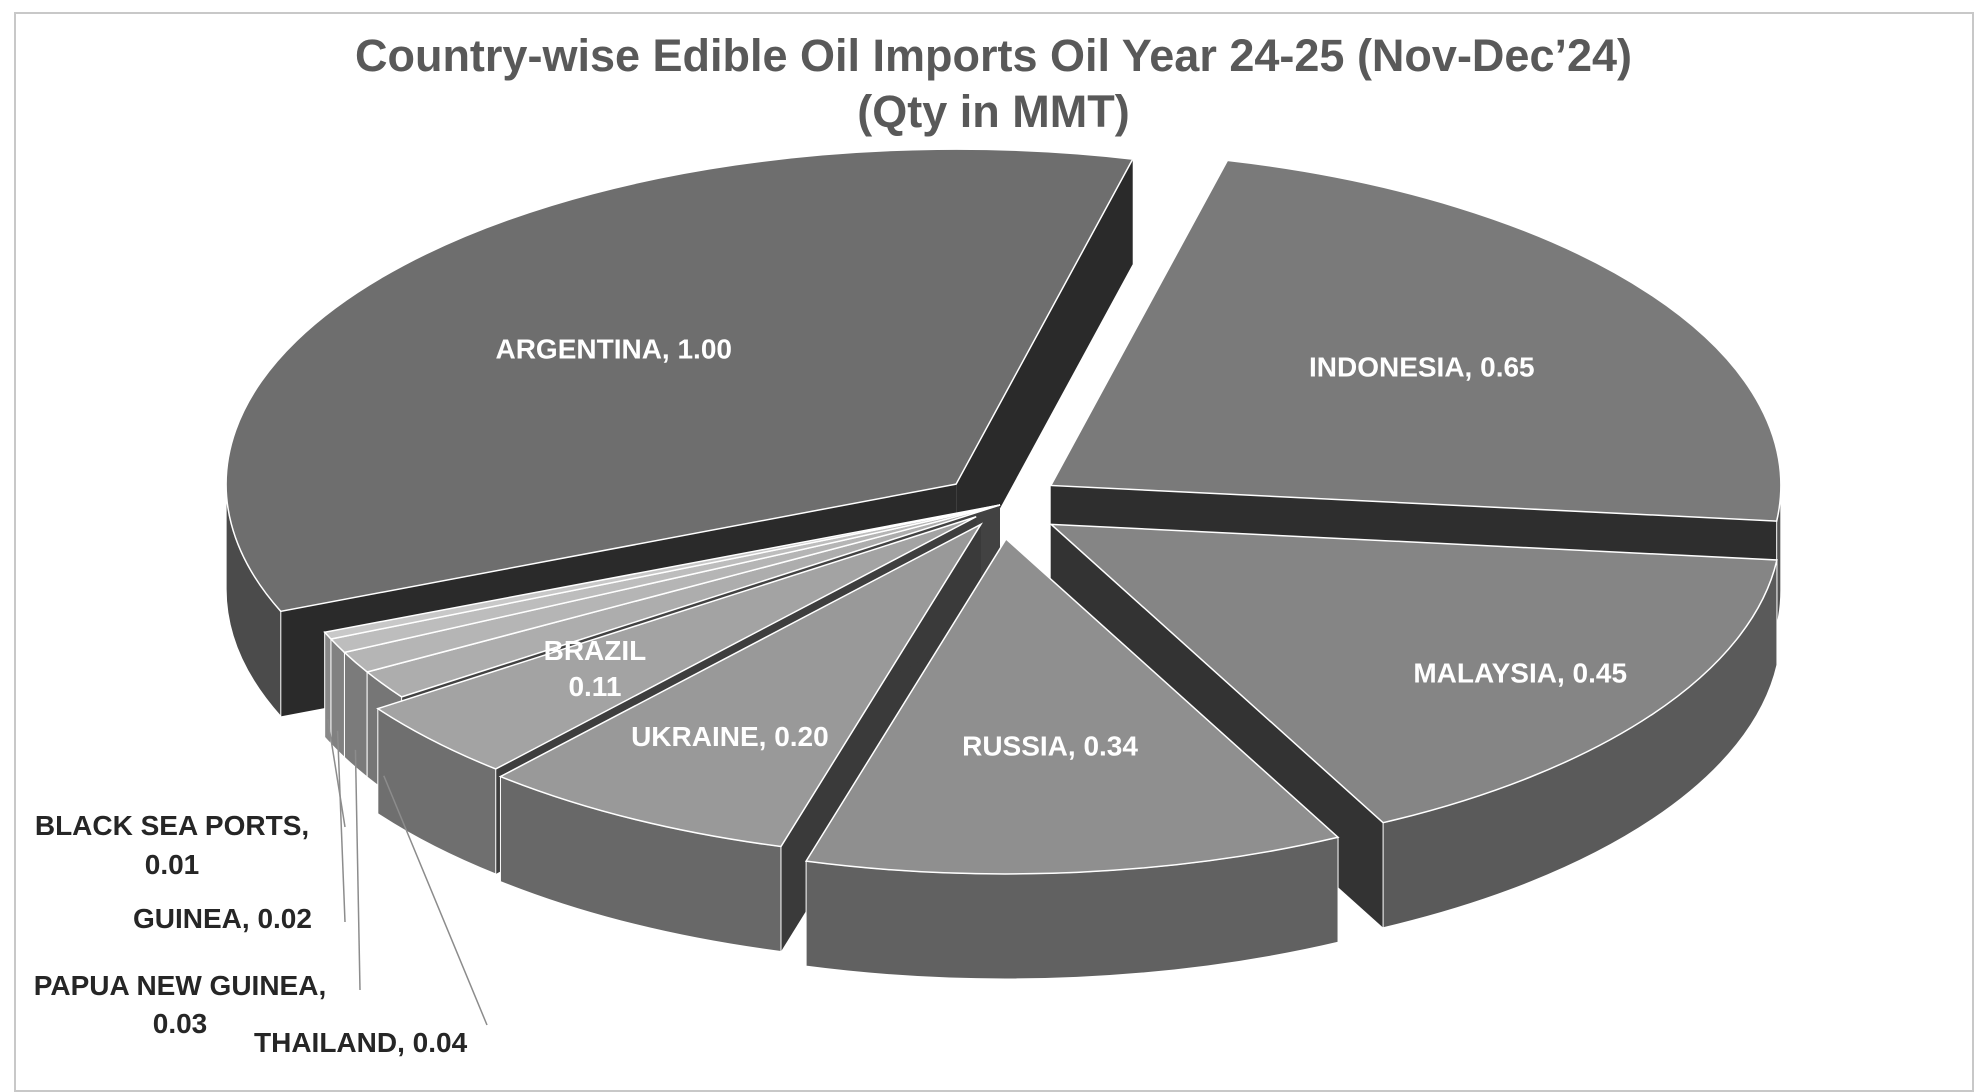  I want to click on label-papua-new-guinea-value: 0.03, so click(180, 1023).